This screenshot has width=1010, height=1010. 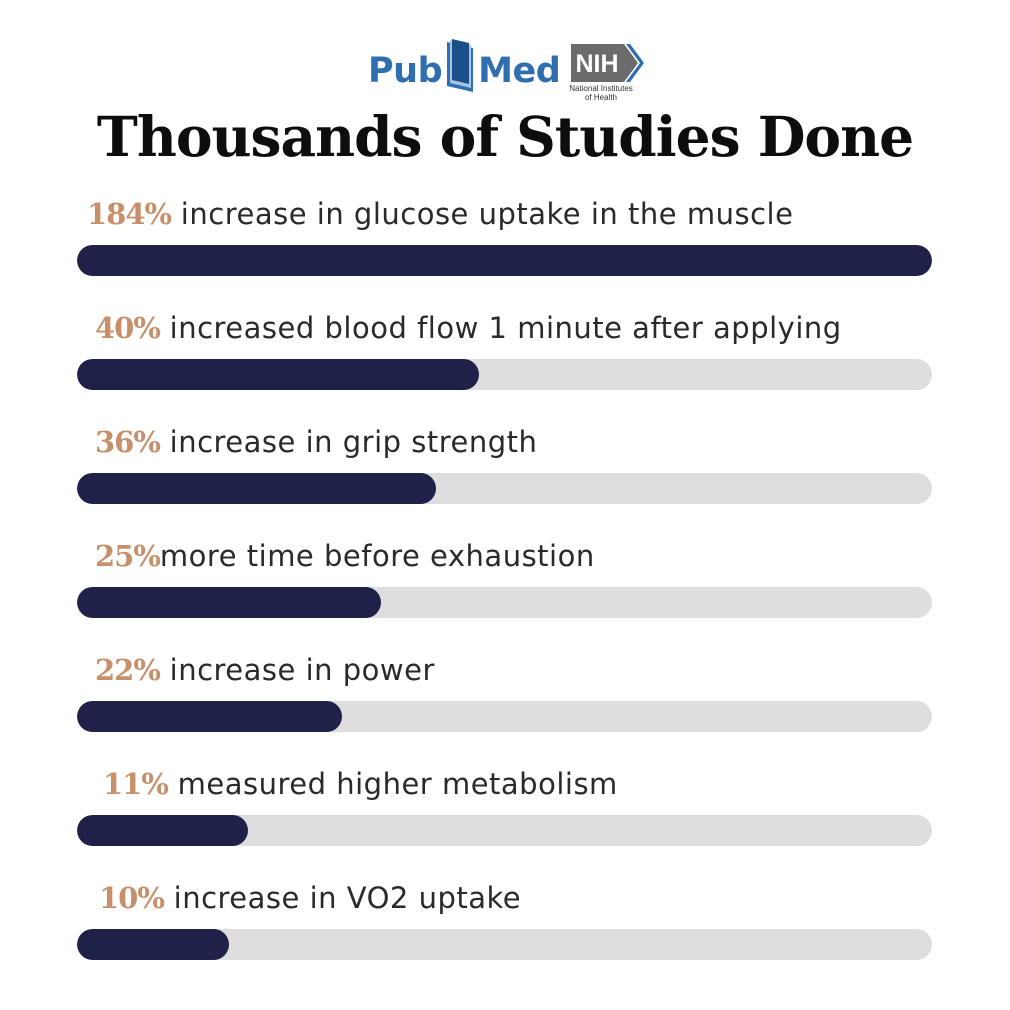 I want to click on pubmed-logo-med: Med, so click(x=519, y=71).